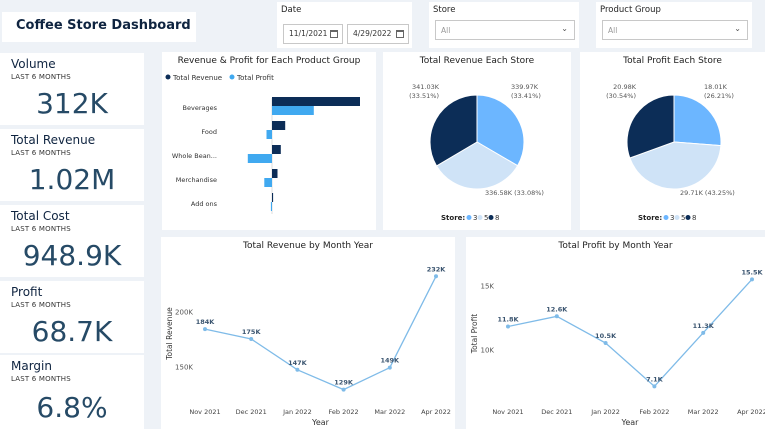  Describe the element at coordinates (488, 287) in the screenshot. I see `y-tick-label: 15K` at that location.